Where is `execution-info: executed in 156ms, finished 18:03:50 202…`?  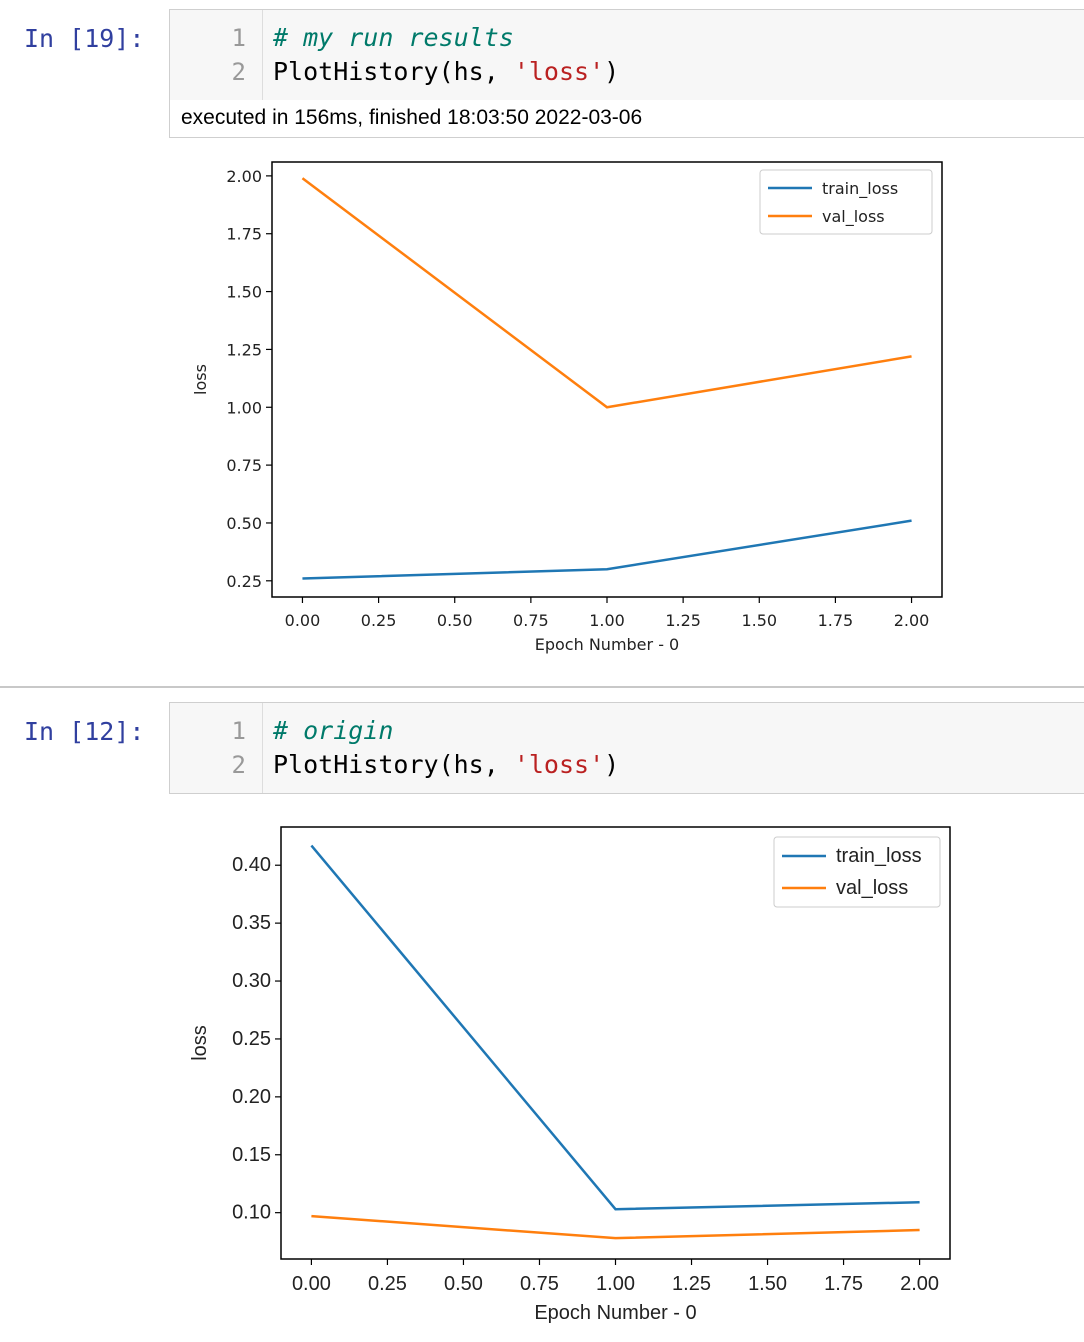 execution-info: executed in 156ms, finished 18:03:50 202… is located at coordinates (626, 119).